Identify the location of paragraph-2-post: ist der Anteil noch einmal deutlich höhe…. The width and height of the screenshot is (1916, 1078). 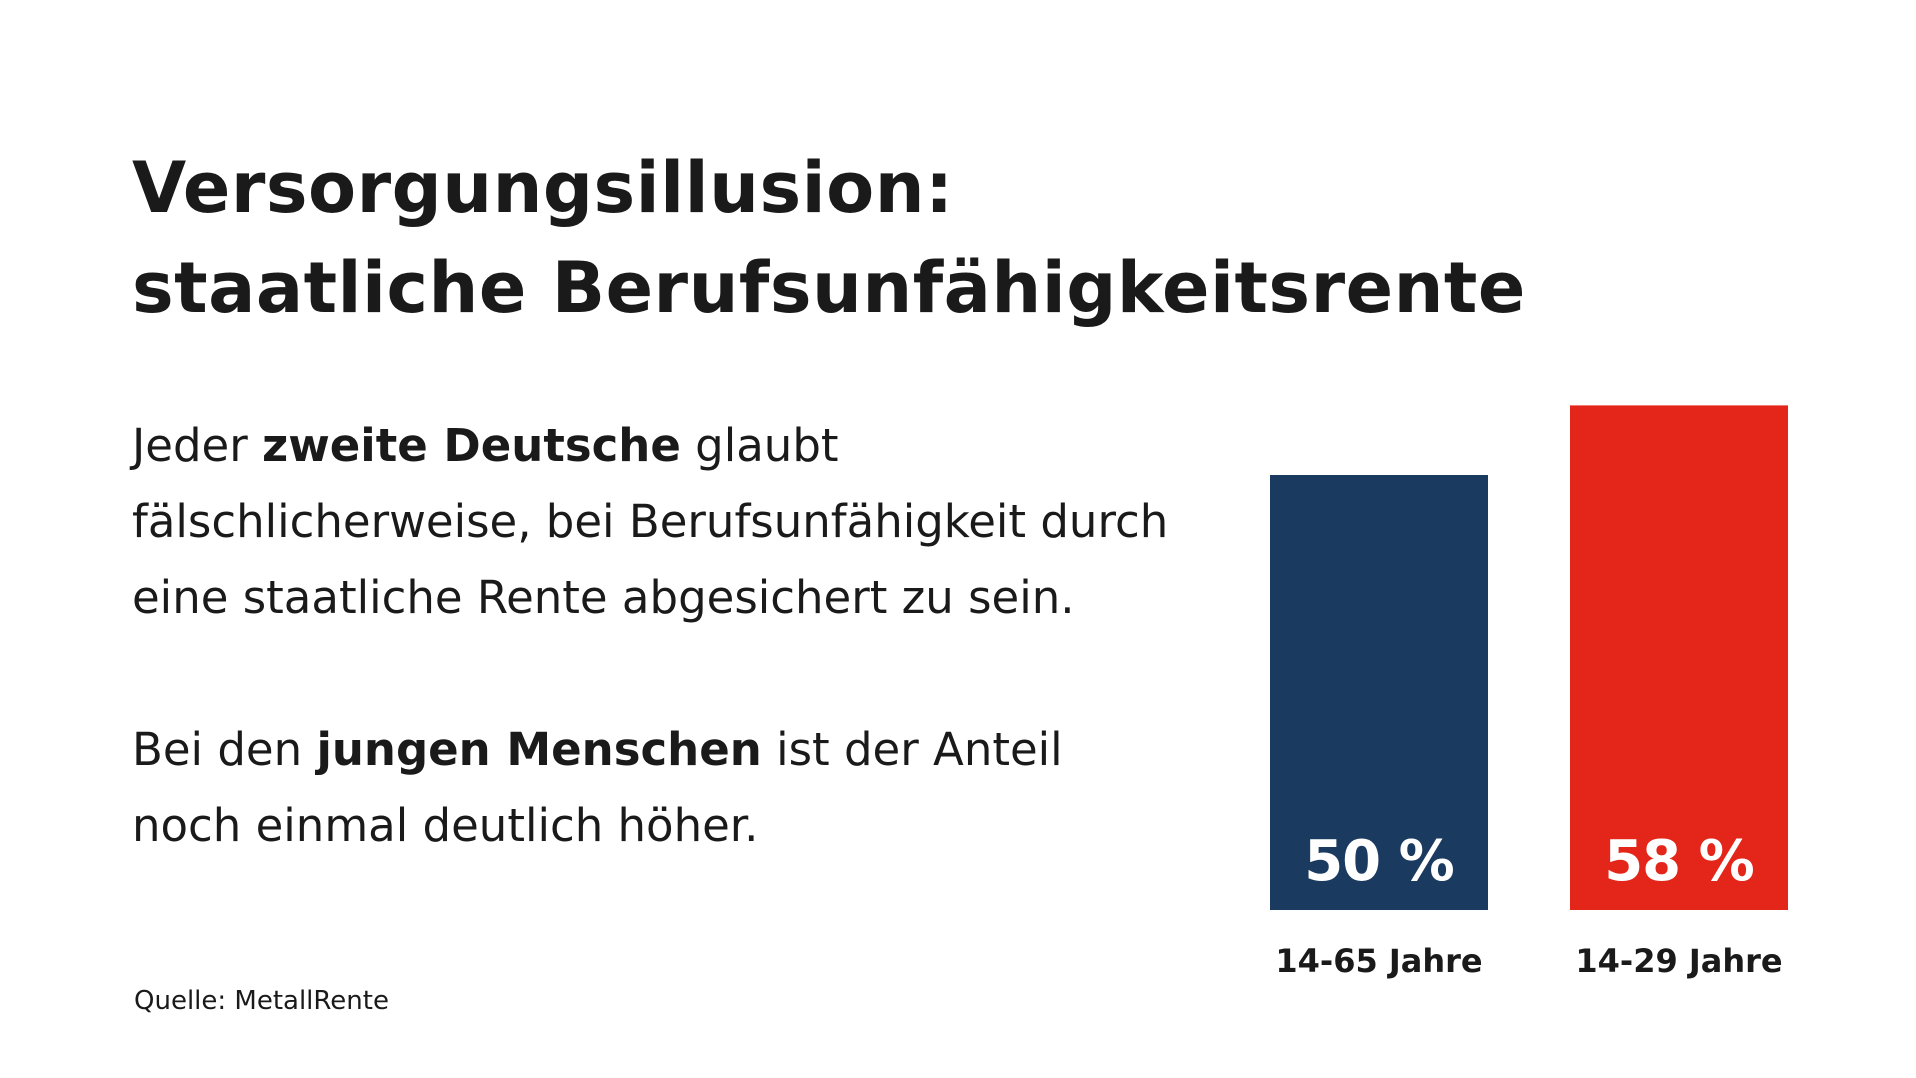
(597, 787).